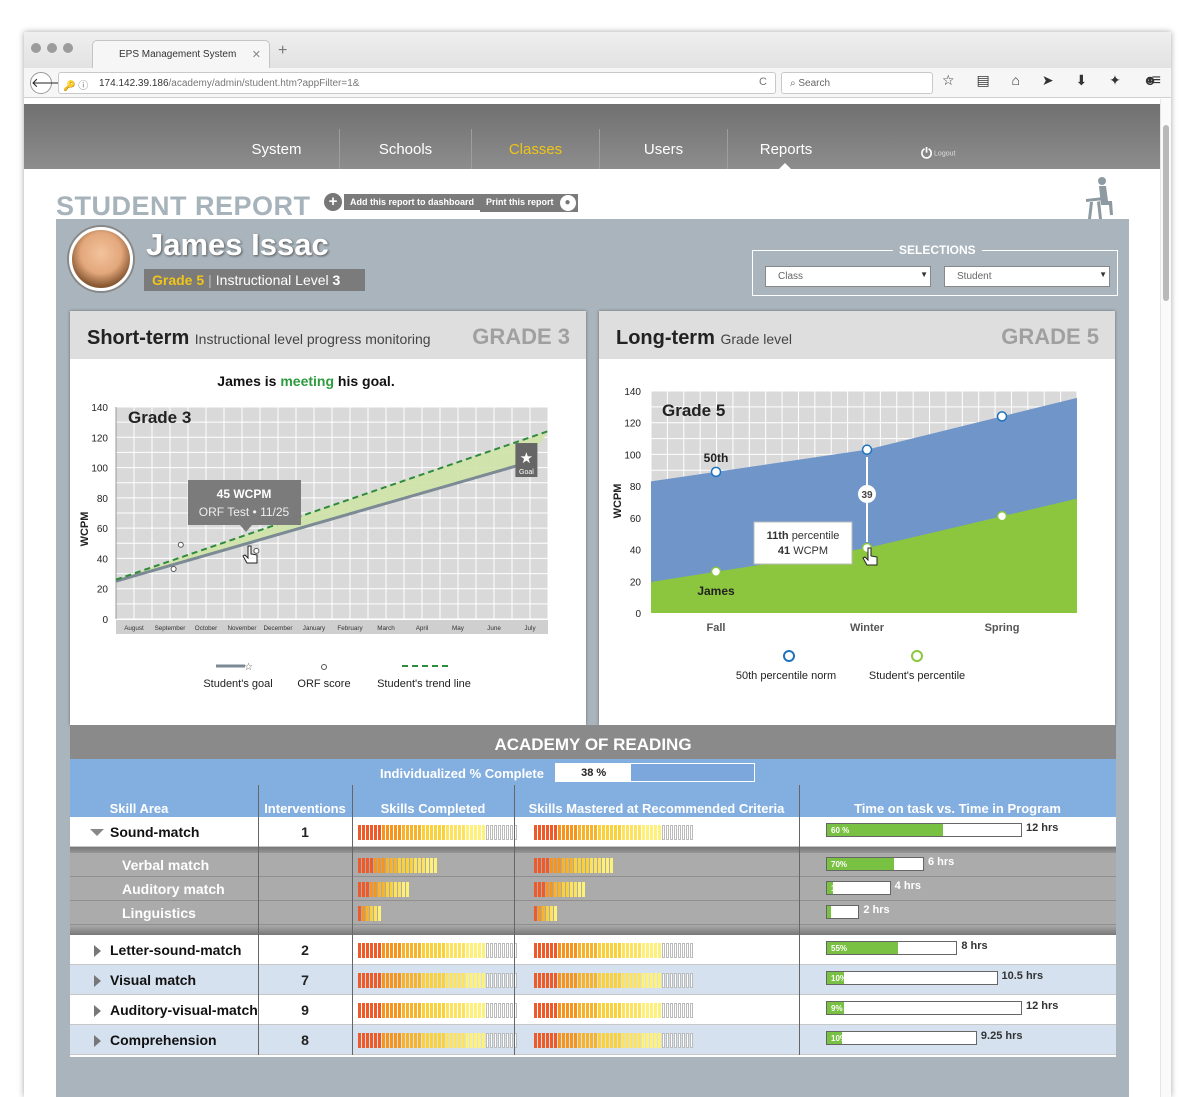 Image resolution: width=1200 pixels, height=1097 pixels. What do you see at coordinates (237, 244) in the screenshot?
I see `student-name: James Issac` at bounding box center [237, 244].